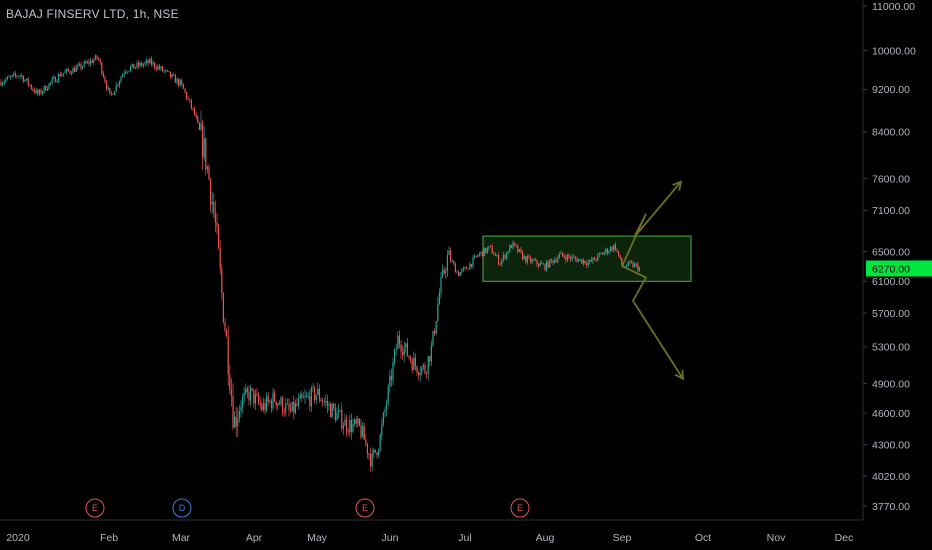 The image size is (932, 550). I want to click on event-marker-label: D, so click(182, 508).